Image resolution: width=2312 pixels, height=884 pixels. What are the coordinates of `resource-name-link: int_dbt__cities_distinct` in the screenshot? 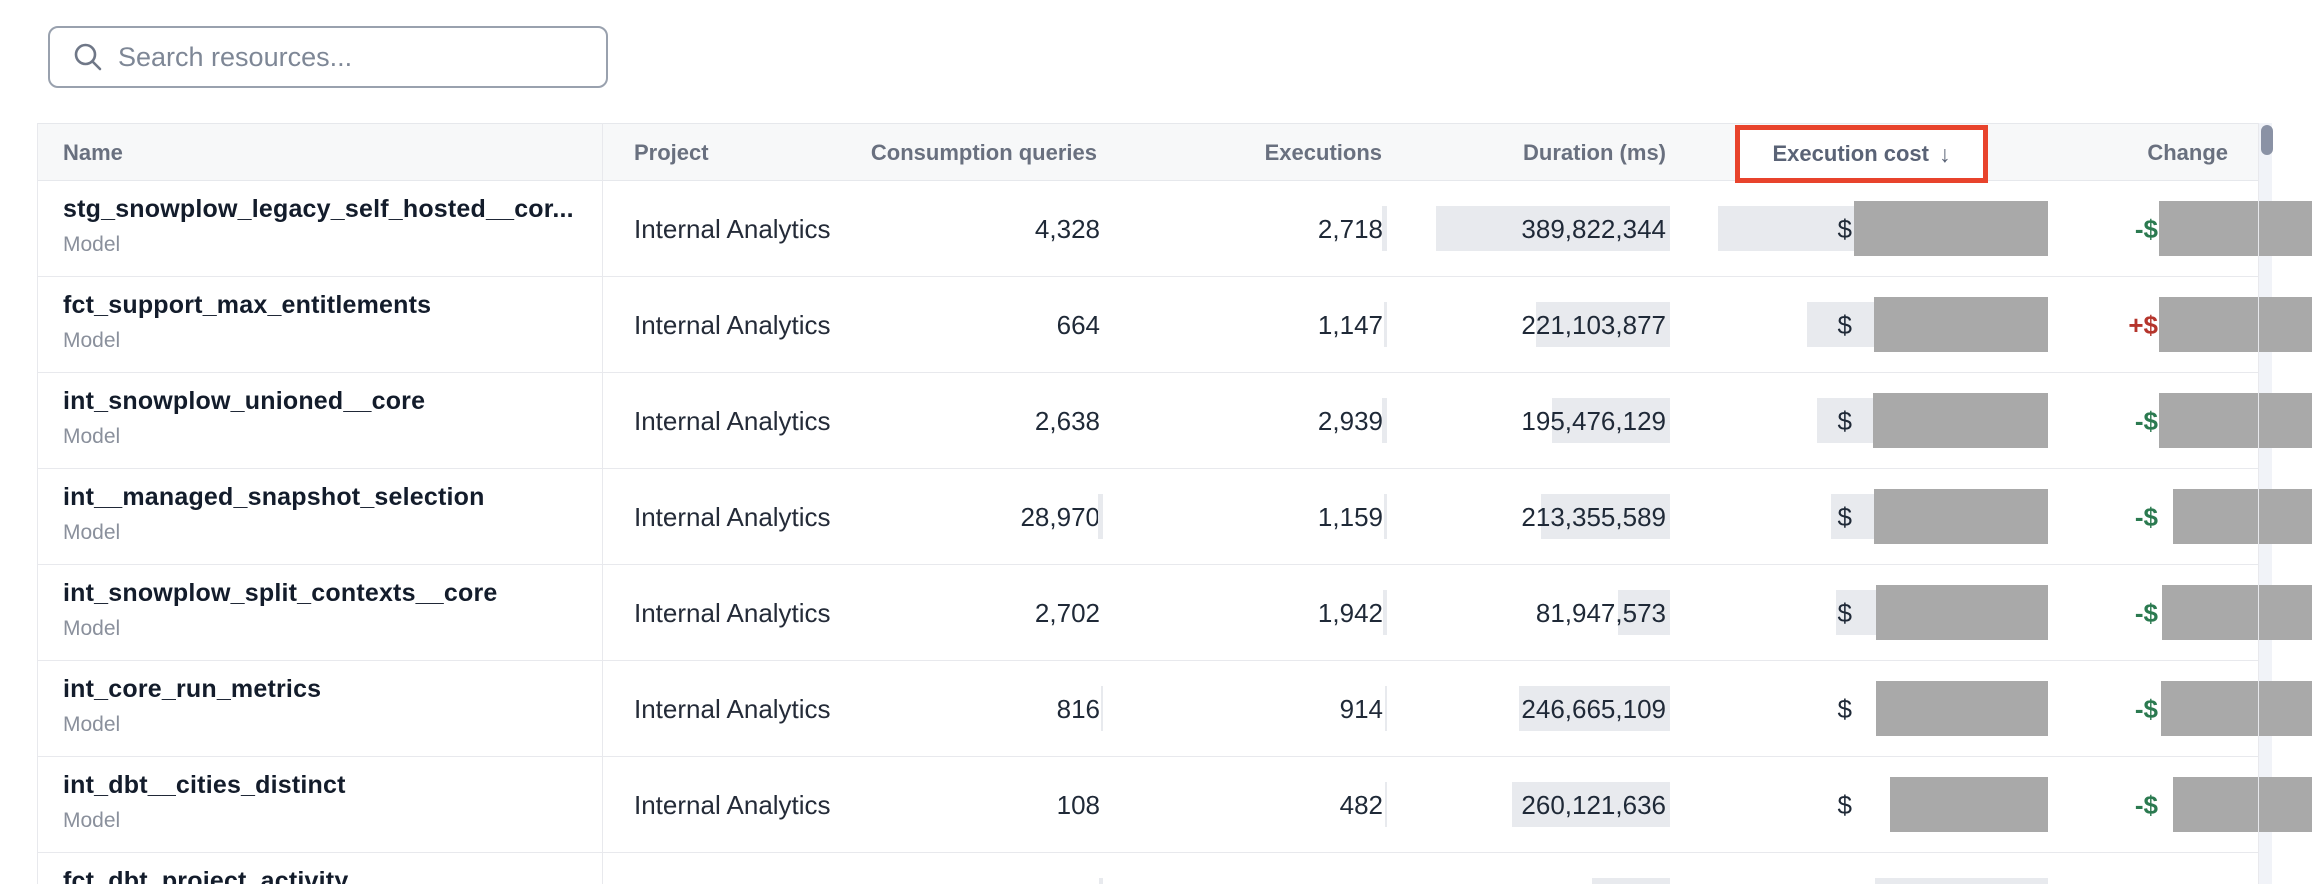 It's located at (204, 785).